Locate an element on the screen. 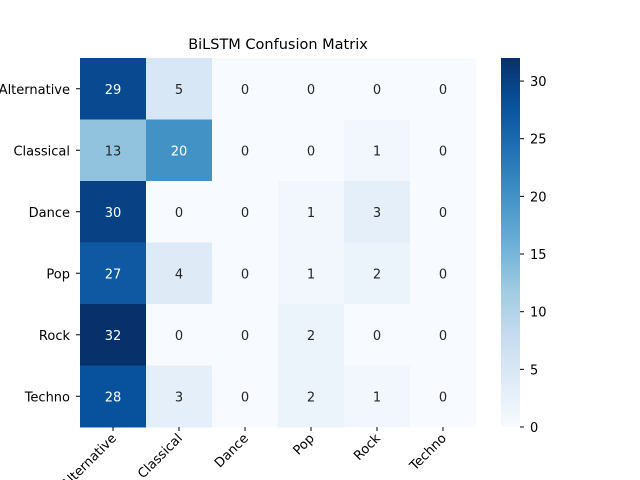  cell-label-r4-c1: 0 is located at coordinates (179, 336).